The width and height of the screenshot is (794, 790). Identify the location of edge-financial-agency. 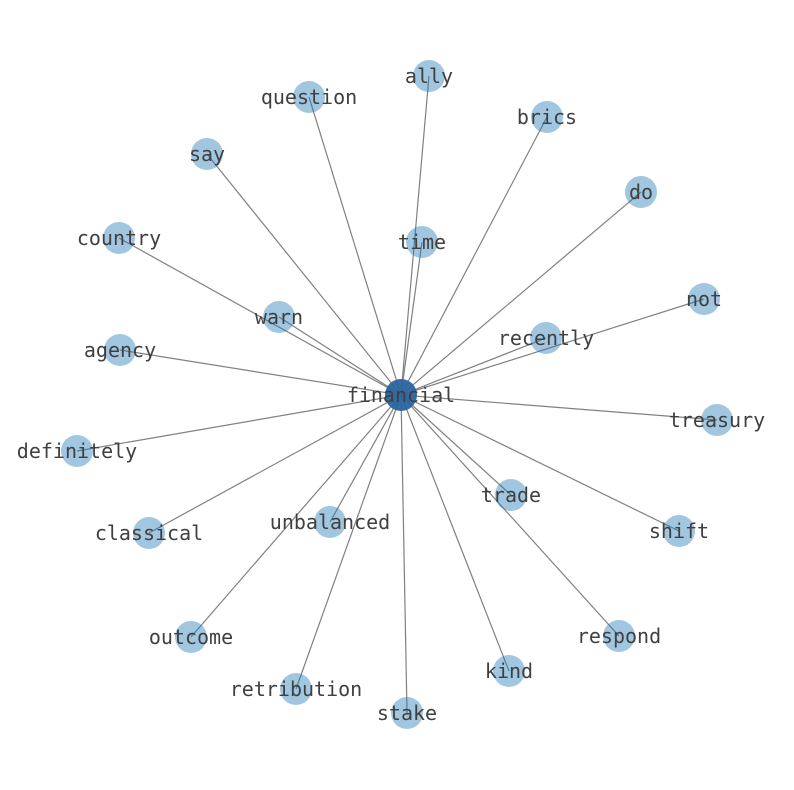
(260, 372).